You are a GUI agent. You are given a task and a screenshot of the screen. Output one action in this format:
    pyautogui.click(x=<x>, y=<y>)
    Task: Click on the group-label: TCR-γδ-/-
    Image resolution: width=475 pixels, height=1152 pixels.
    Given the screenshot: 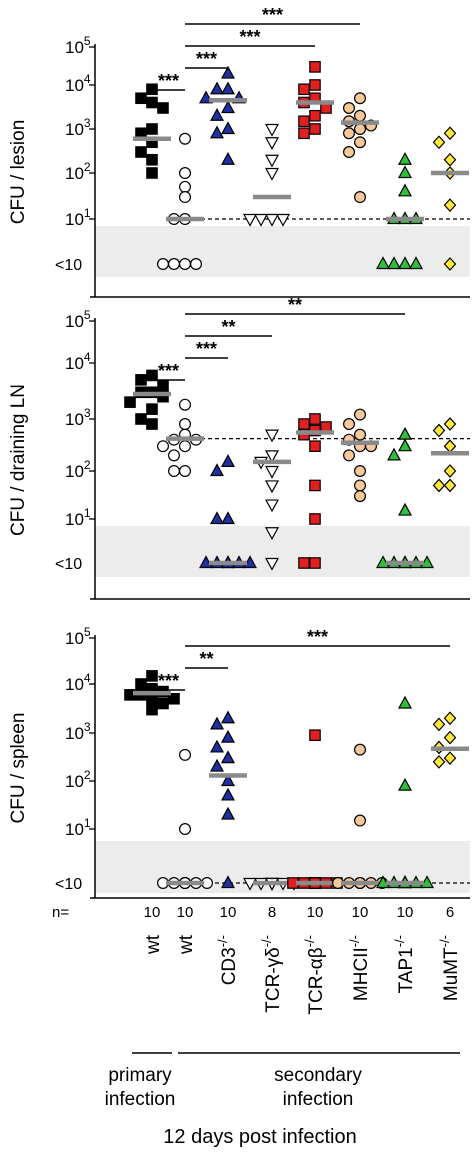 What is the action you would take?
    pyautogui.click(x=271, y=974)
    